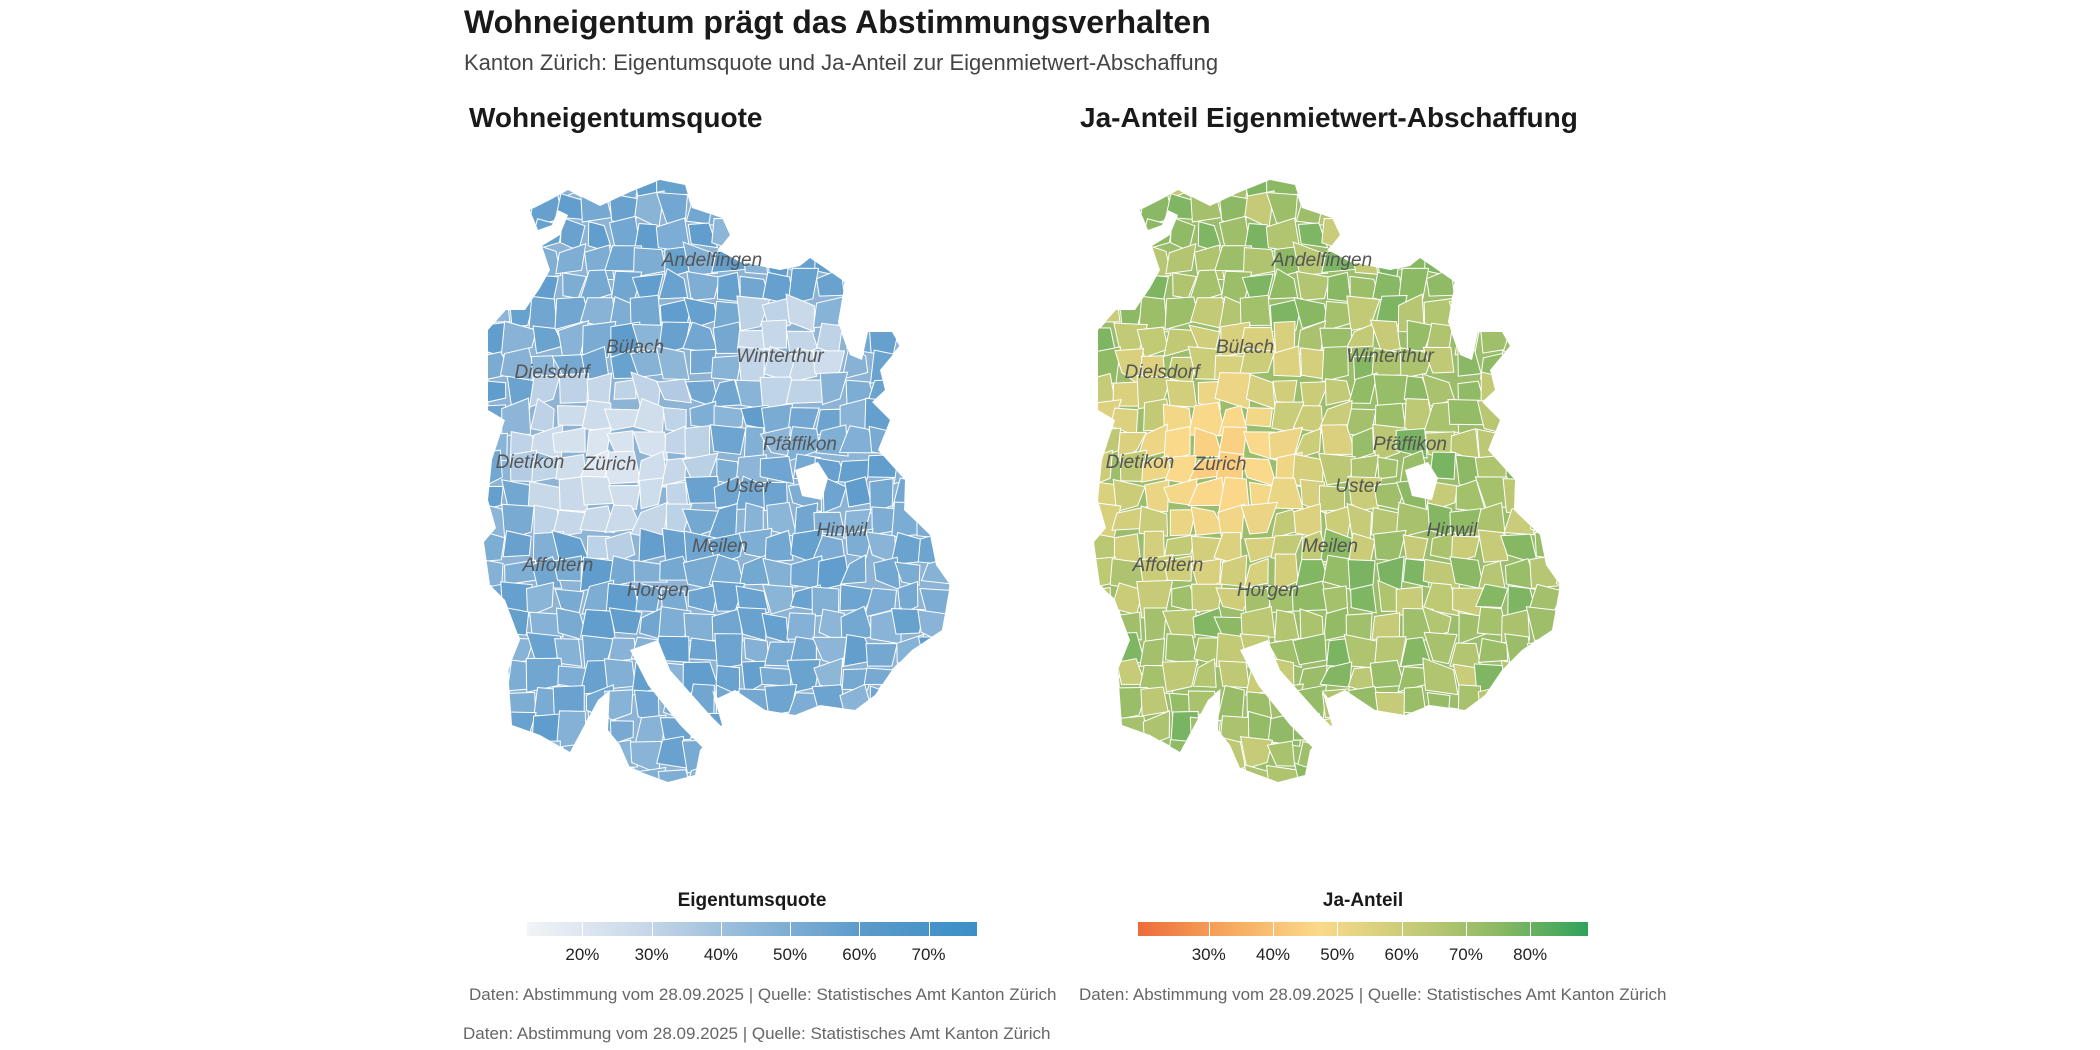  What do you see at coordinates (658, 590) in the screenshot?
I see `district-label-11: Horgen` at bounding box center [658, 590].